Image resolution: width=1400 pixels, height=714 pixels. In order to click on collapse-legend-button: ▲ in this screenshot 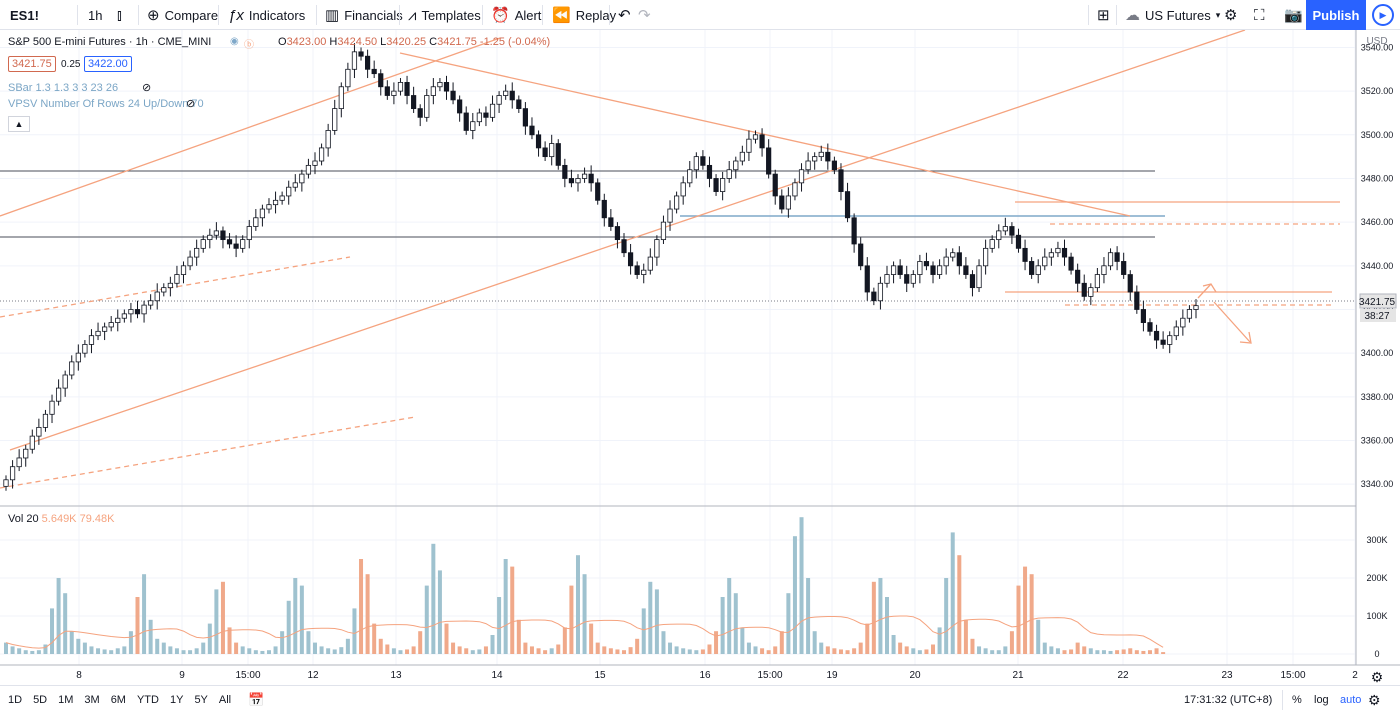, I will do `click(19, 124)`.